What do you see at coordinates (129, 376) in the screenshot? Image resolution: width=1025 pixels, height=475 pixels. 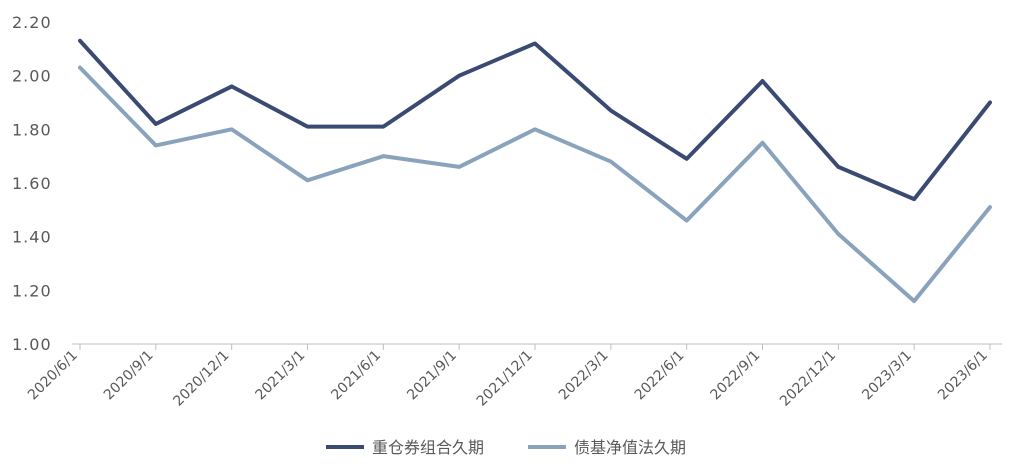 I see `x-tick-label: 2020/9/1` at bounding box center [129, 376].